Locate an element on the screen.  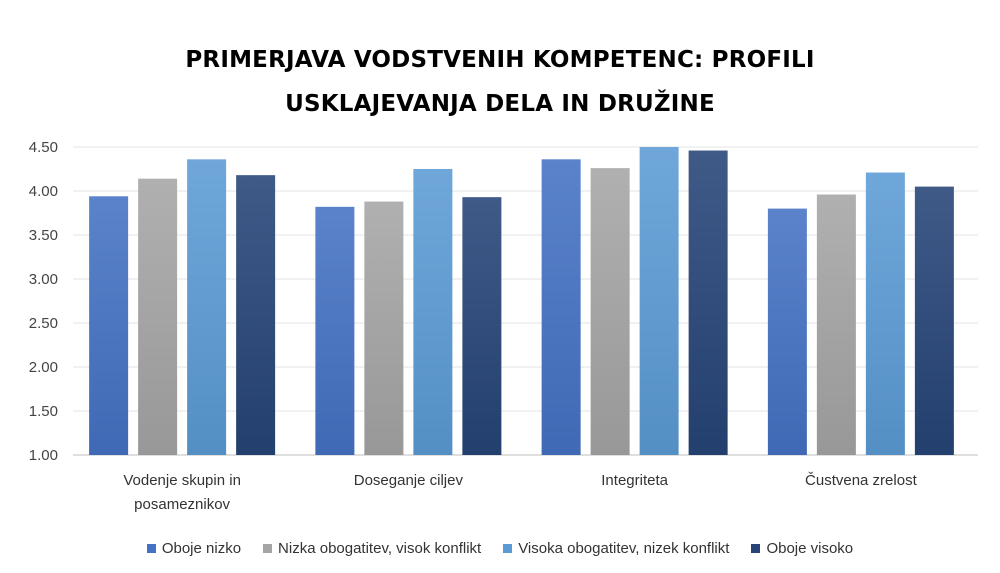
x-tick-label: Vodenje skupin in is located at coordinates (182, 480).